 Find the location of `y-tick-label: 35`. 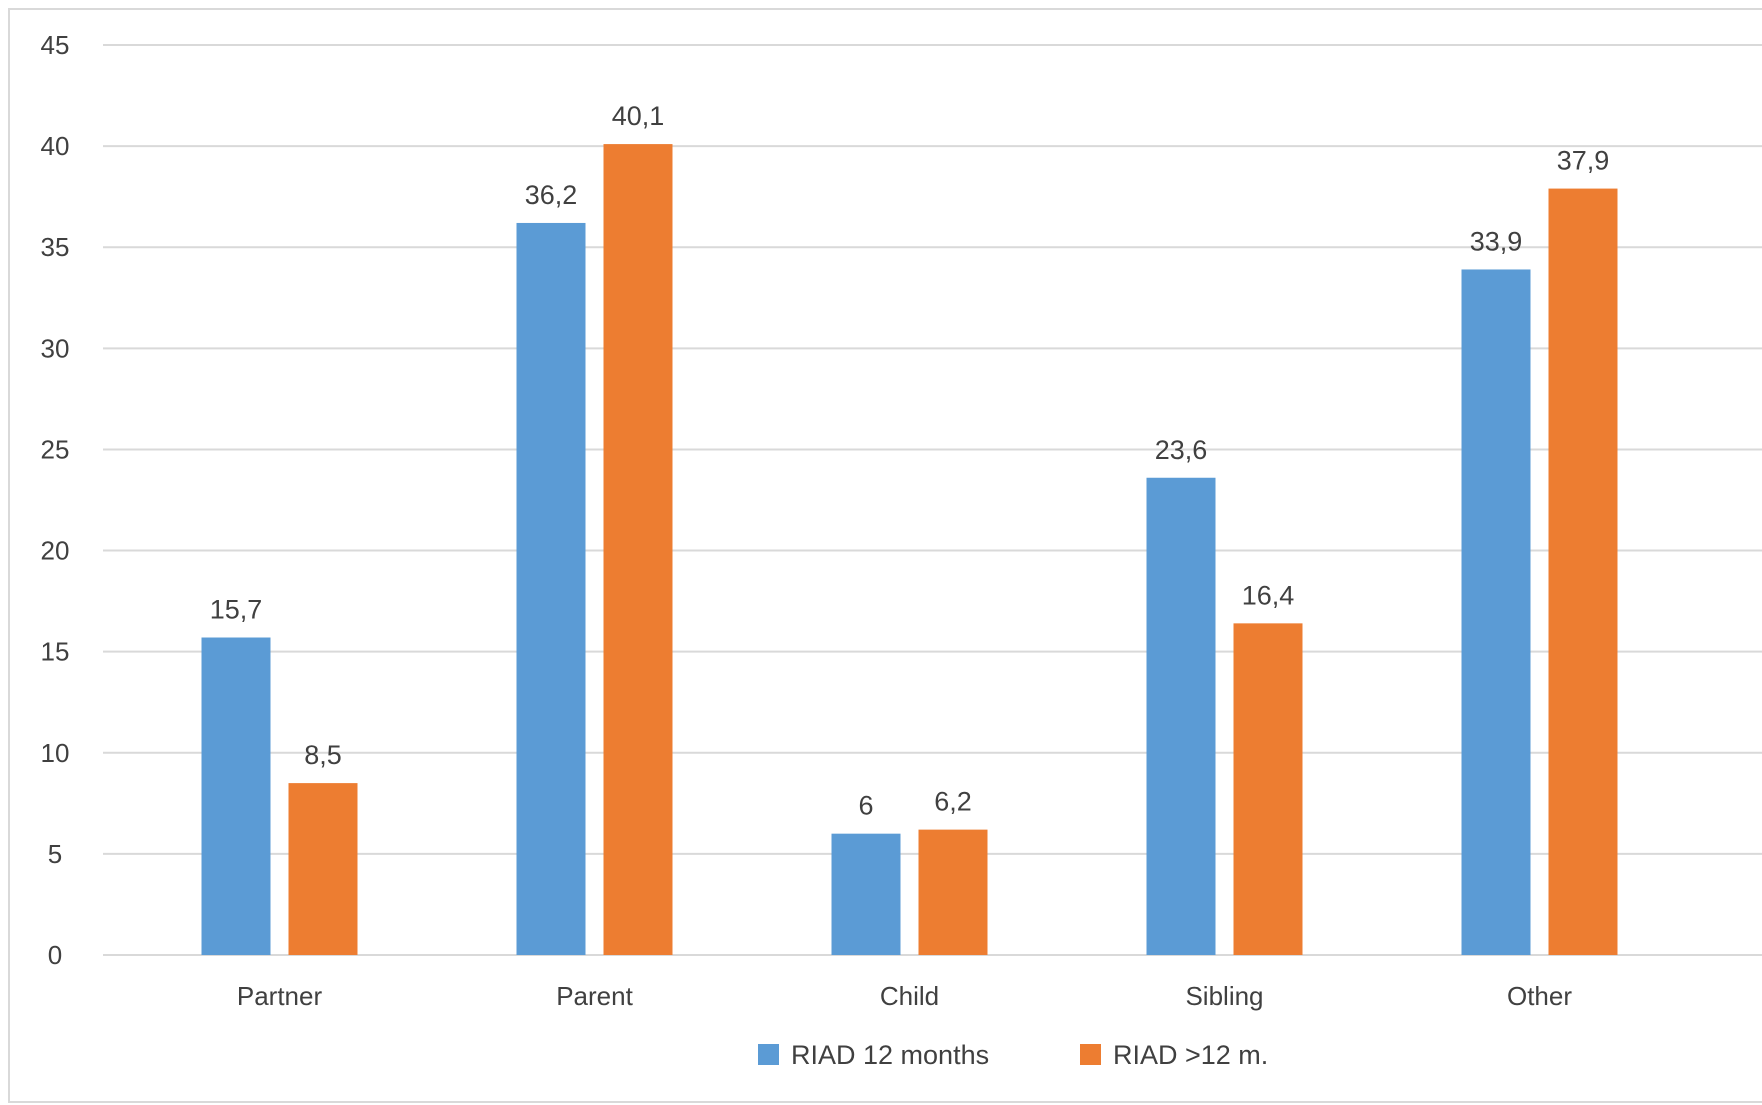

y-tick-label: 35 is located at coordinates (55, 247).